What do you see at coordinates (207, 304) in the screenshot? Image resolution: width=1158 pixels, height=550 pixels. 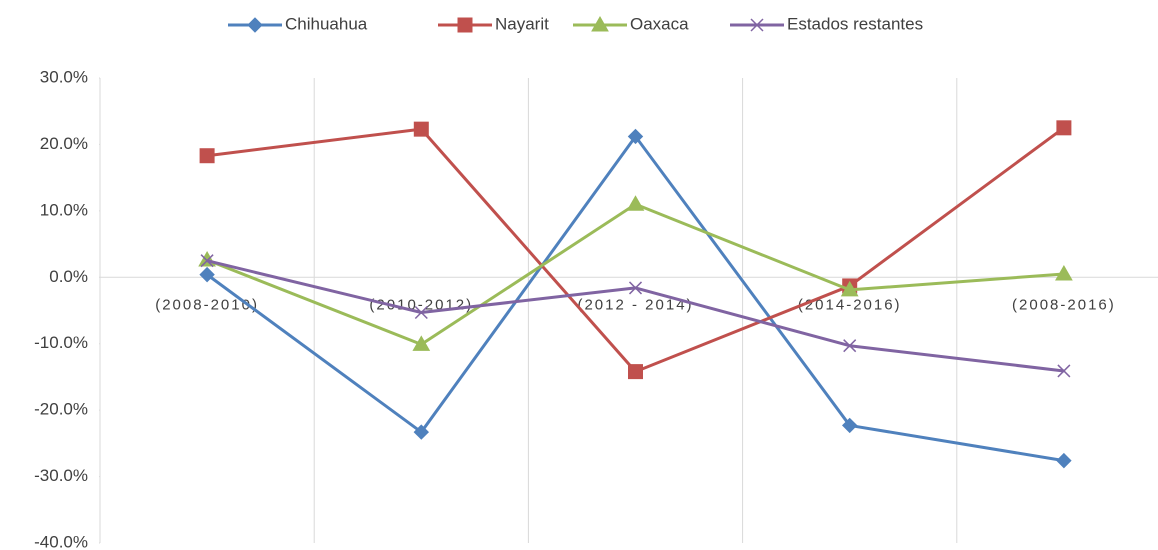 I see `x-tick-label: (2008-2010)` at bounding box center [207, 304].